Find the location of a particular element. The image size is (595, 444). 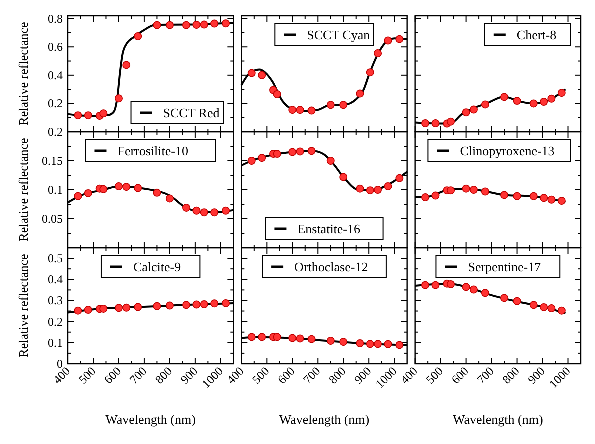

legend-label: SCCT Red is located at coordinates (191, 113).